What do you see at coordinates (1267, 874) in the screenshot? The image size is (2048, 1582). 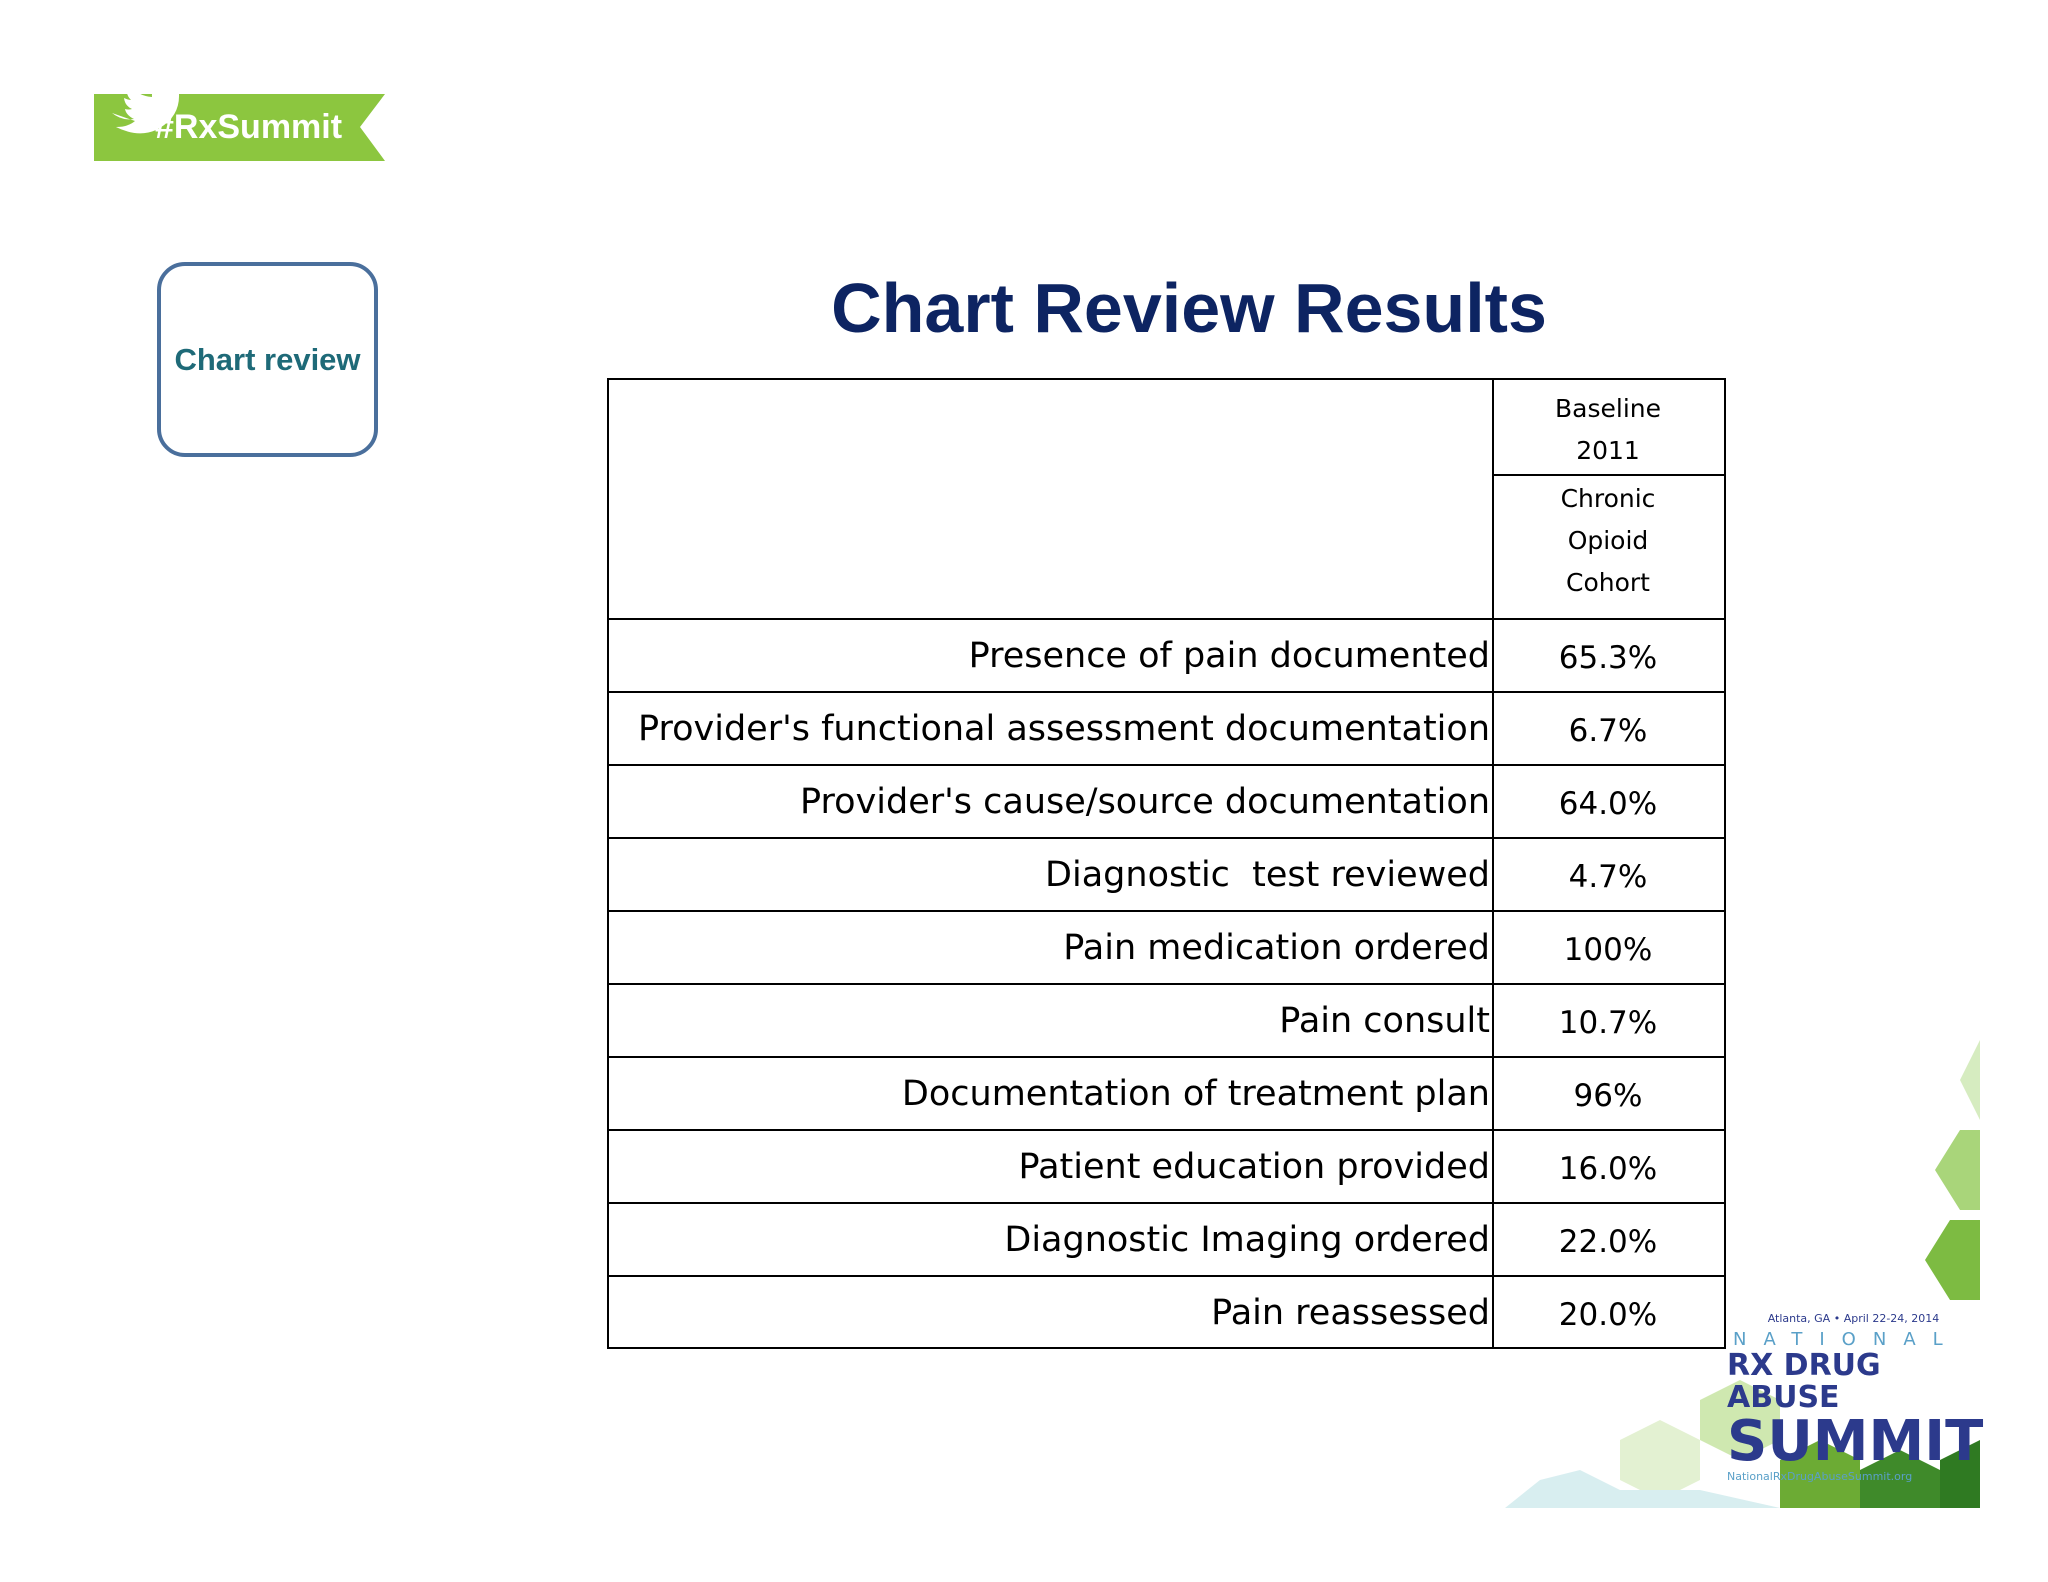 I see `row-label: Diagnostic test reviewed` at bounding box center [1267, 874].